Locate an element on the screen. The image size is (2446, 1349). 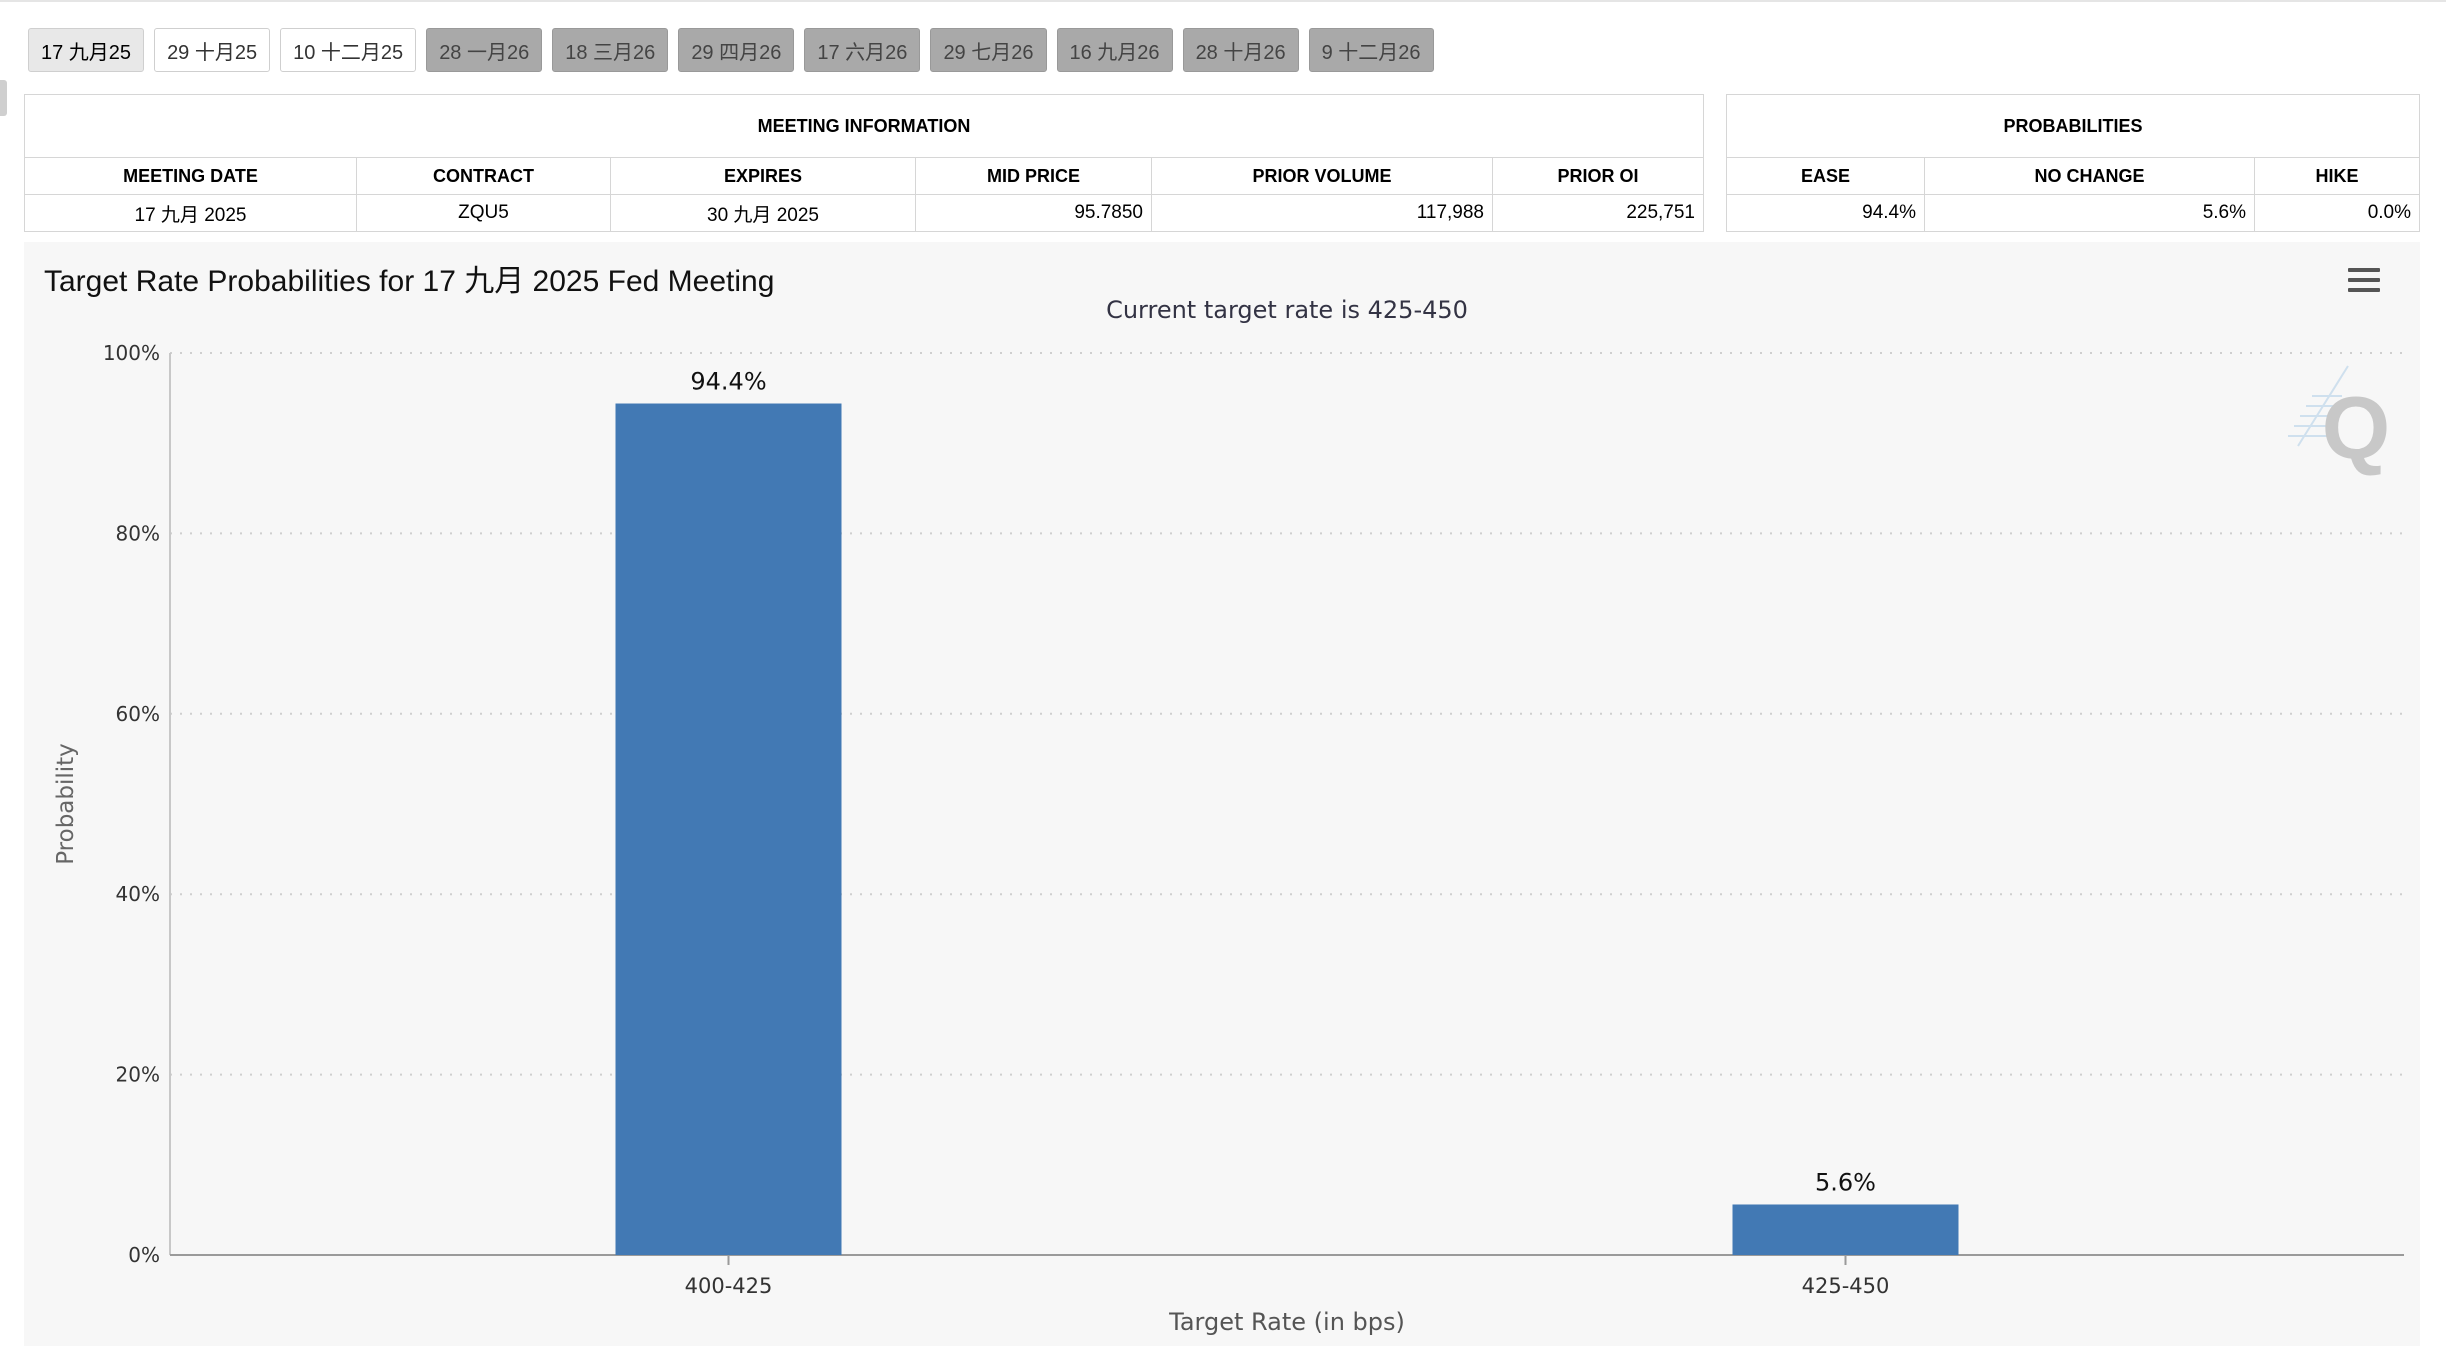
tab-meeting-date: 10 十二月25 is located at coordinates (348, 50).